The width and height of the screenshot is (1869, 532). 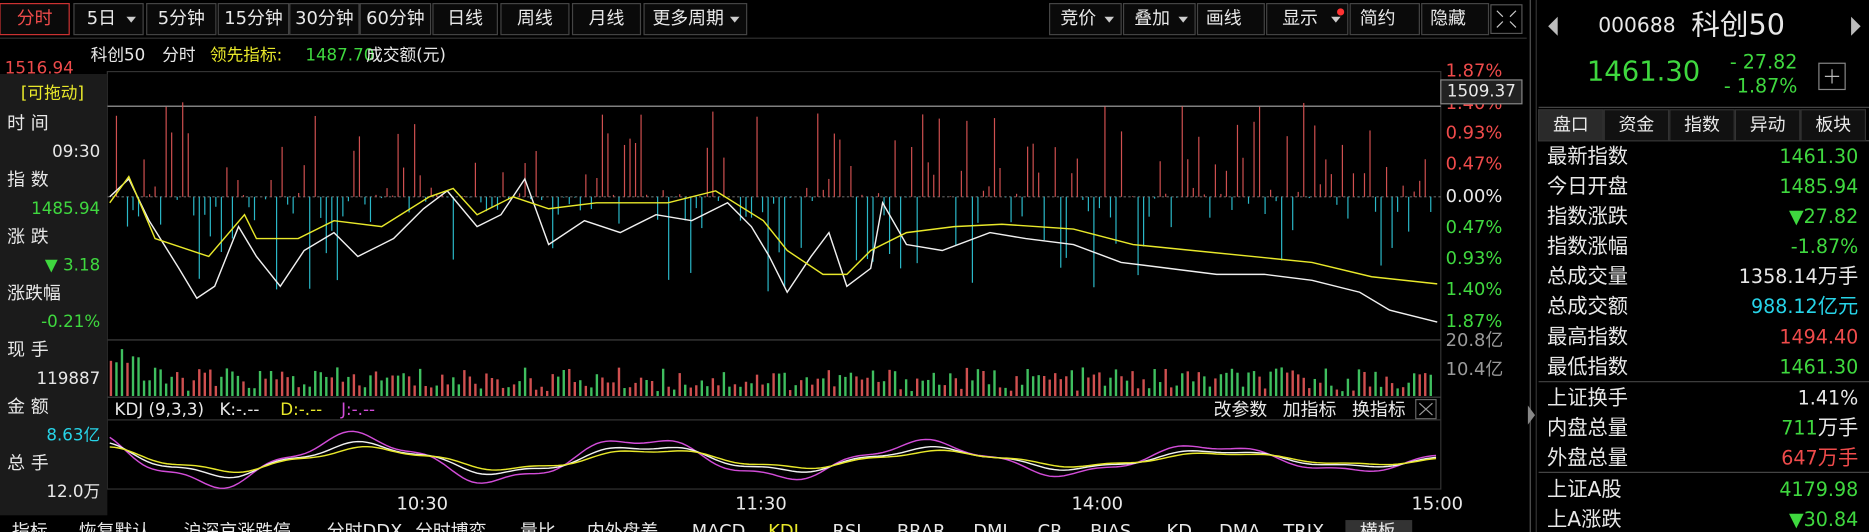 What do you see at coordinates (1341, 12) in the screenshot?
I see `notice-dot` at bounding box center [1341, 12].